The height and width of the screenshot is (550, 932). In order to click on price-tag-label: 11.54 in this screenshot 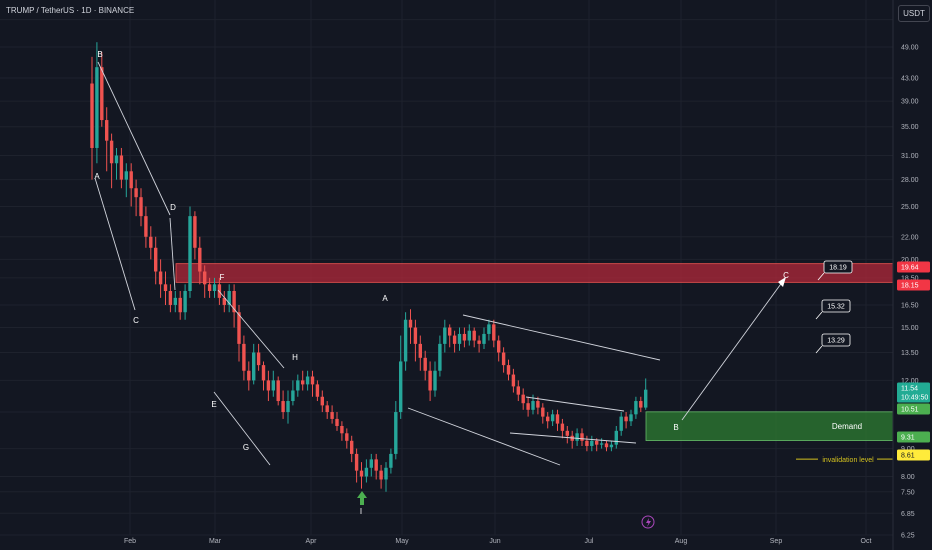, I will do `click(909, 389)`.